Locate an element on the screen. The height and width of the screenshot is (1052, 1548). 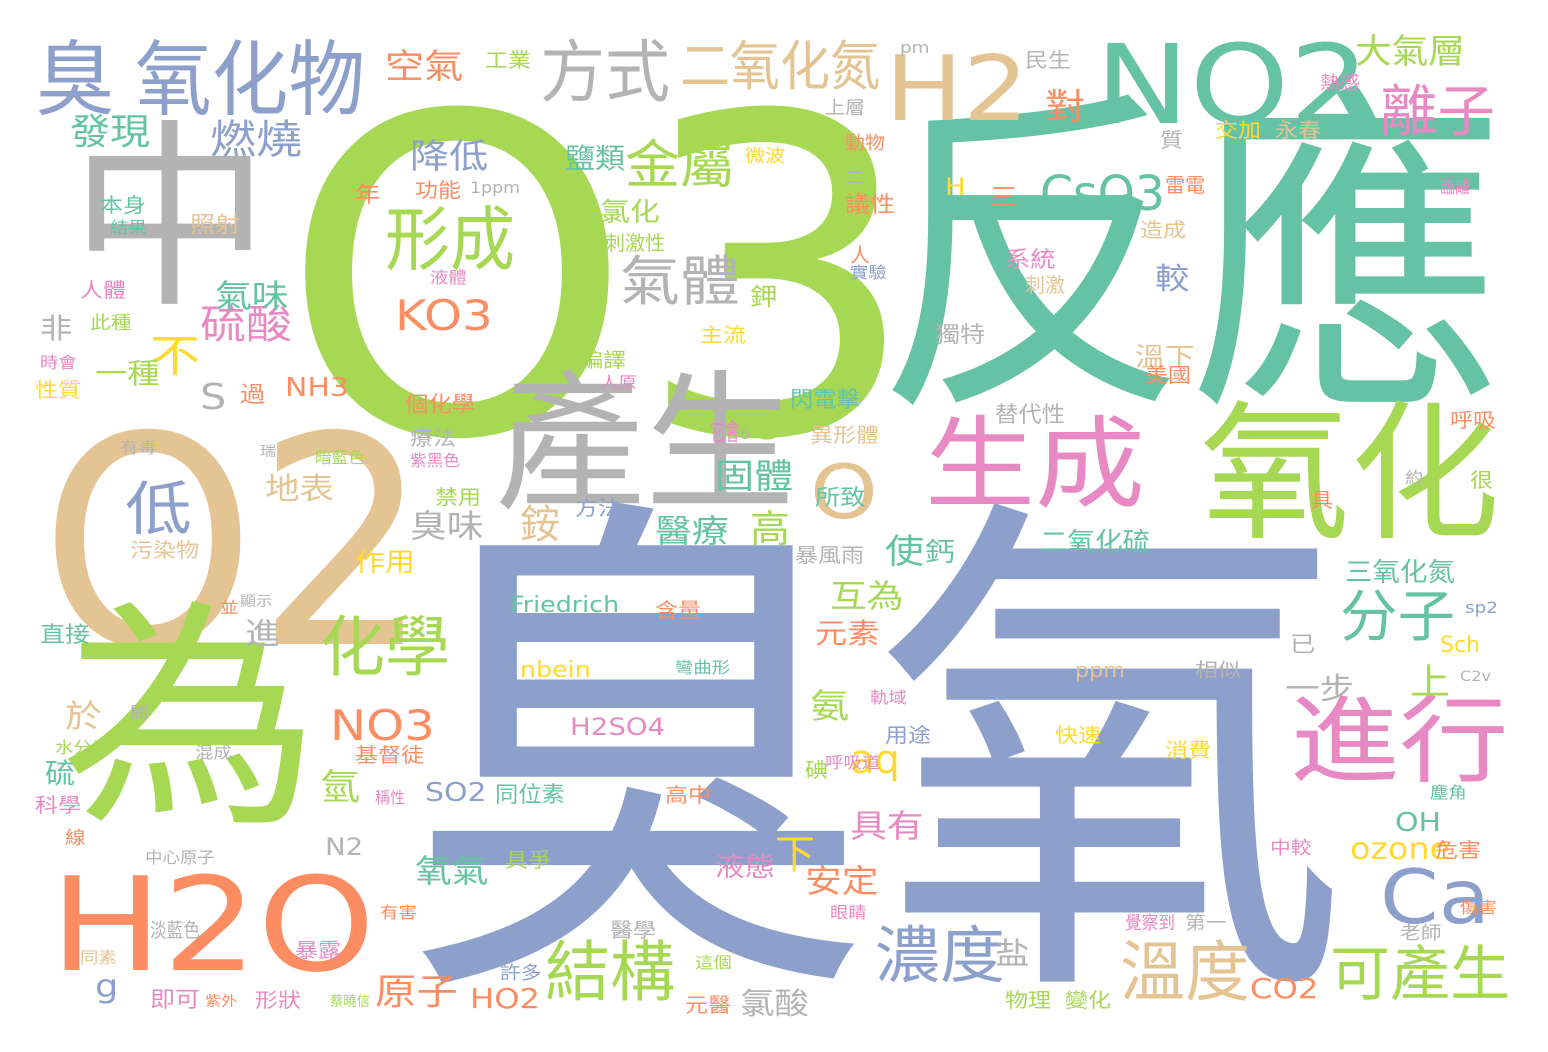
word-cloud-word: 許多 is located at coordinates (521, 973).